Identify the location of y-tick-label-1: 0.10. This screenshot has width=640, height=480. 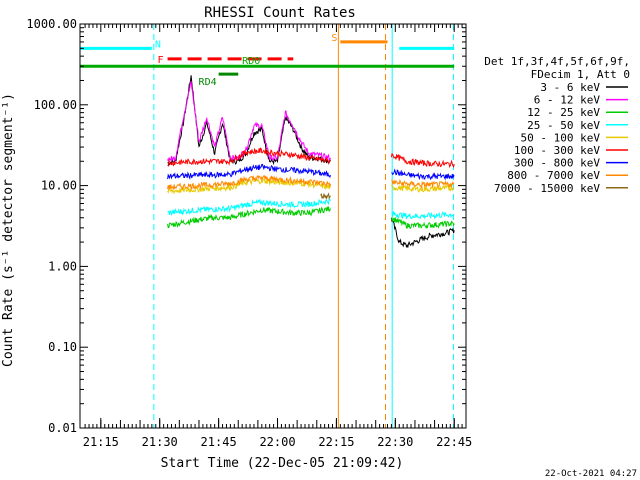
(62, 347).